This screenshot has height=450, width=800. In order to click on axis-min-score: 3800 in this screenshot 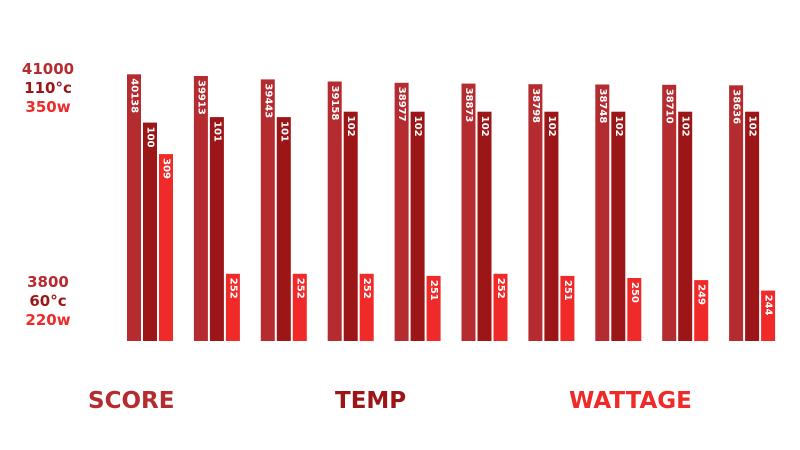, I will do `click(48, 282)`.